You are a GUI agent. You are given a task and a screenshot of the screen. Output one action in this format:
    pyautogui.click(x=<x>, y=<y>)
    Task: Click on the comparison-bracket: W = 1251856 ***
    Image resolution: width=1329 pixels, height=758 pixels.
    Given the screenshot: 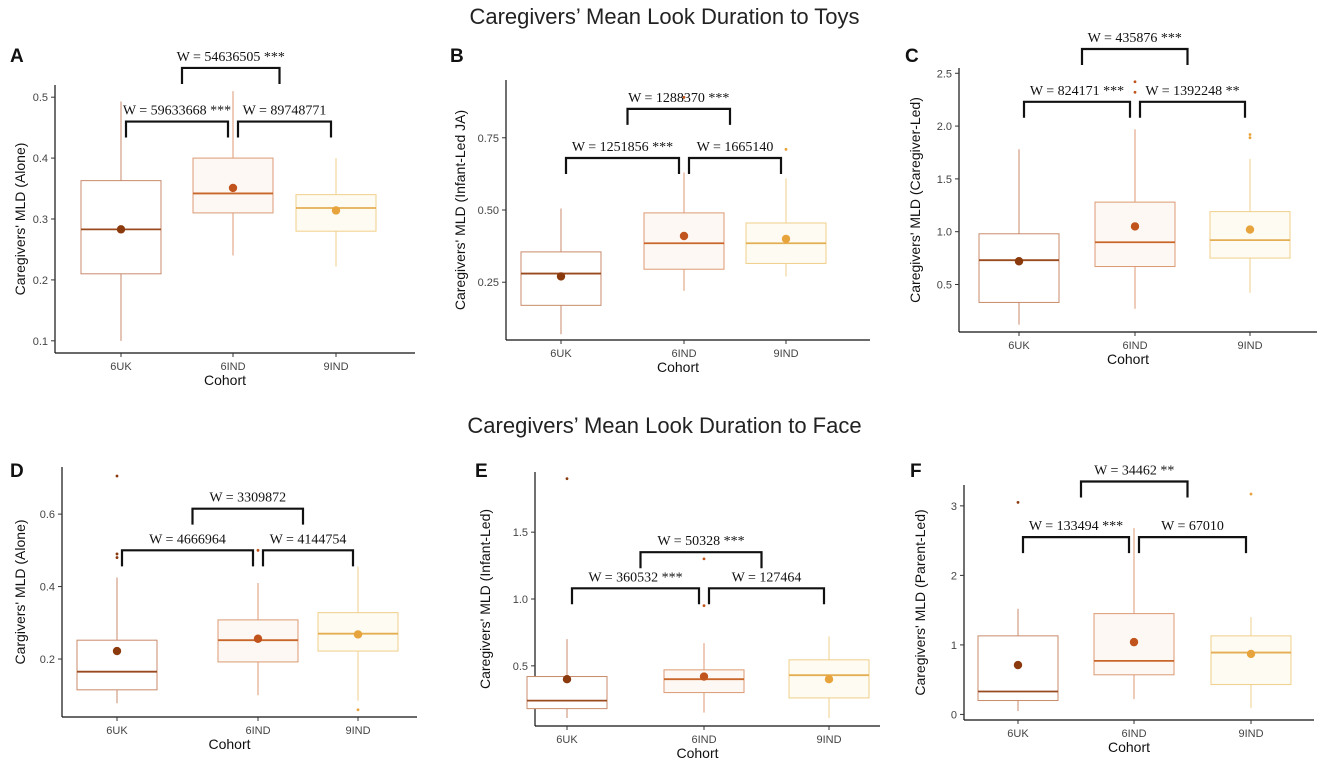 What is the action you would take?
    pyautogui.click(x=622, y=157)
    